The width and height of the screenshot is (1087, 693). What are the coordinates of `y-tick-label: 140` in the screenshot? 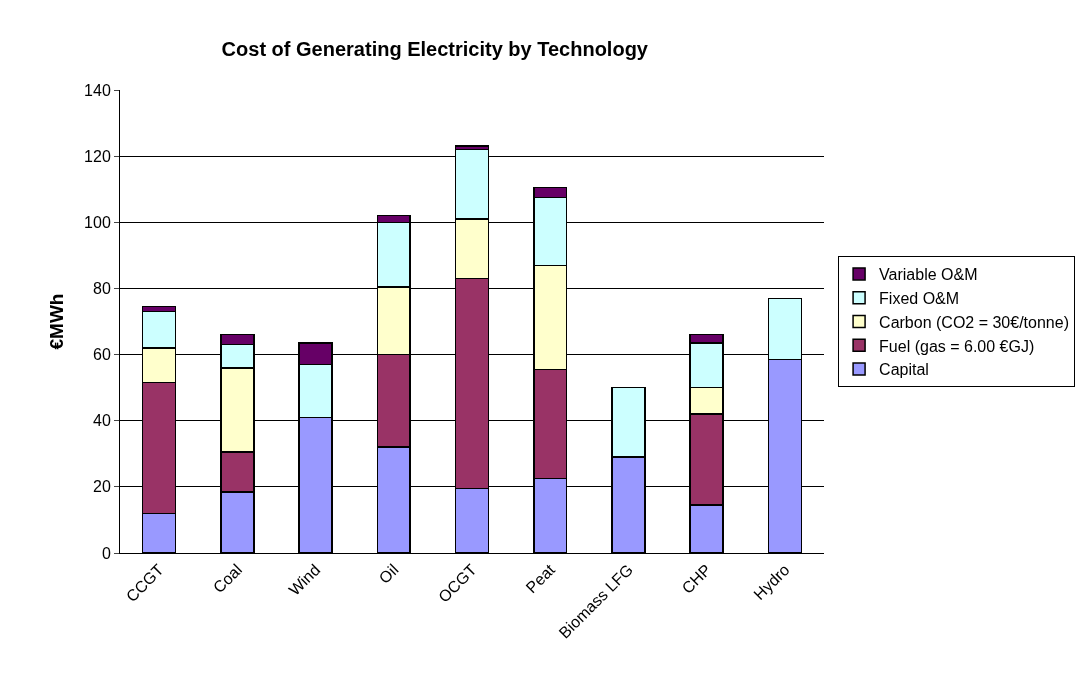 It's located at (97, 90).